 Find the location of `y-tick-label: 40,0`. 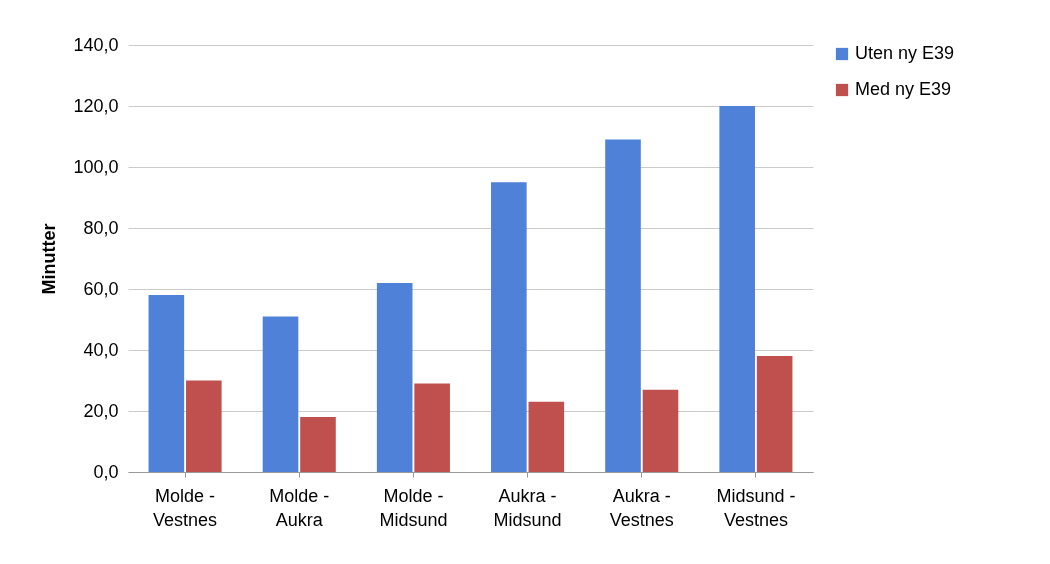

y-tick-label: 40,0 is located at coordinates (101, 349).